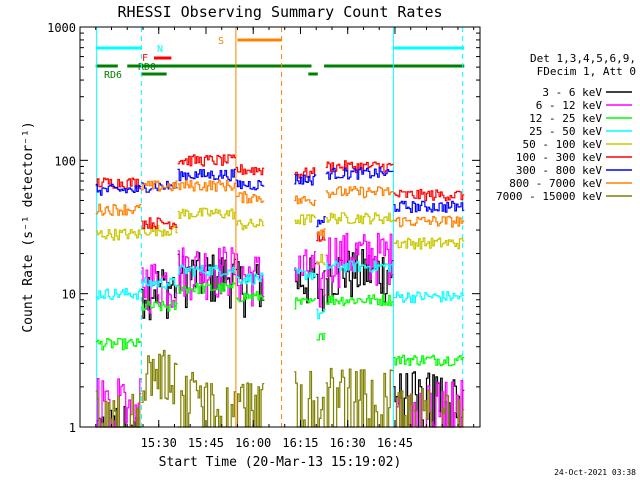 This screenshot has width=640, height=480. I want to click on y-tick-label: 1, so click(72, 428).